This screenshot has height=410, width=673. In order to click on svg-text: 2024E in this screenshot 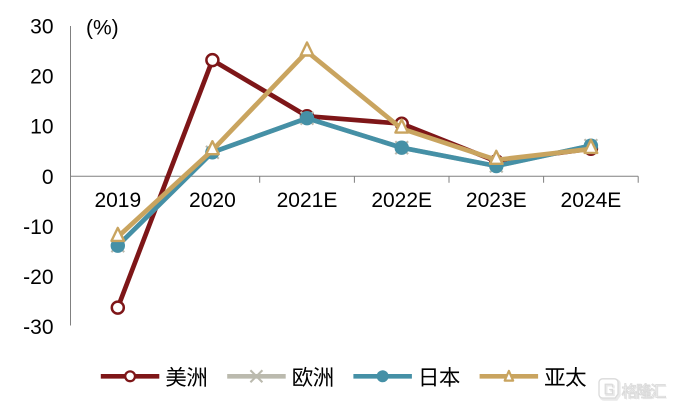, I will do `click(591, 200)`.